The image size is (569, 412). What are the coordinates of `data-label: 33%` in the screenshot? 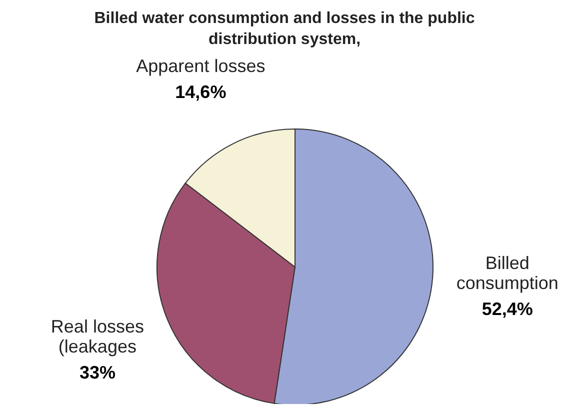 It's located at (97, 372).